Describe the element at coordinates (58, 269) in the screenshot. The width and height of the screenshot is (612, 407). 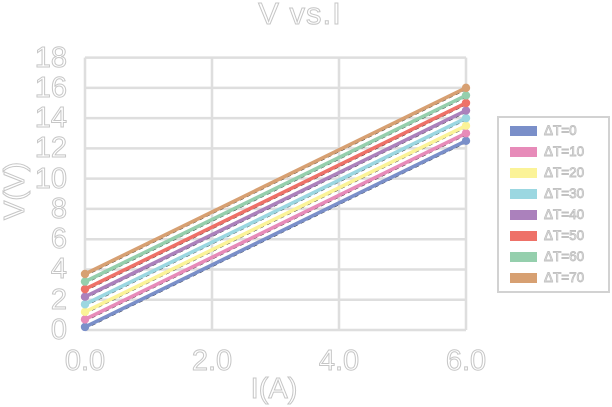
I see `y-tick-label: 4` at that location.